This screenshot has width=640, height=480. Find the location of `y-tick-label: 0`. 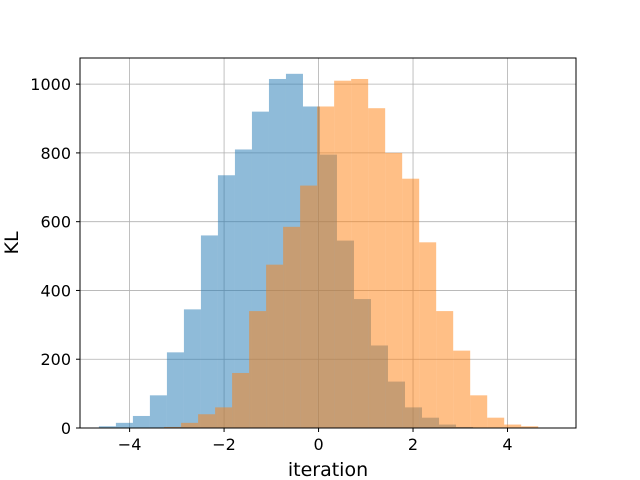

y-tick-label: 0 is located at coordinates (66, 428).